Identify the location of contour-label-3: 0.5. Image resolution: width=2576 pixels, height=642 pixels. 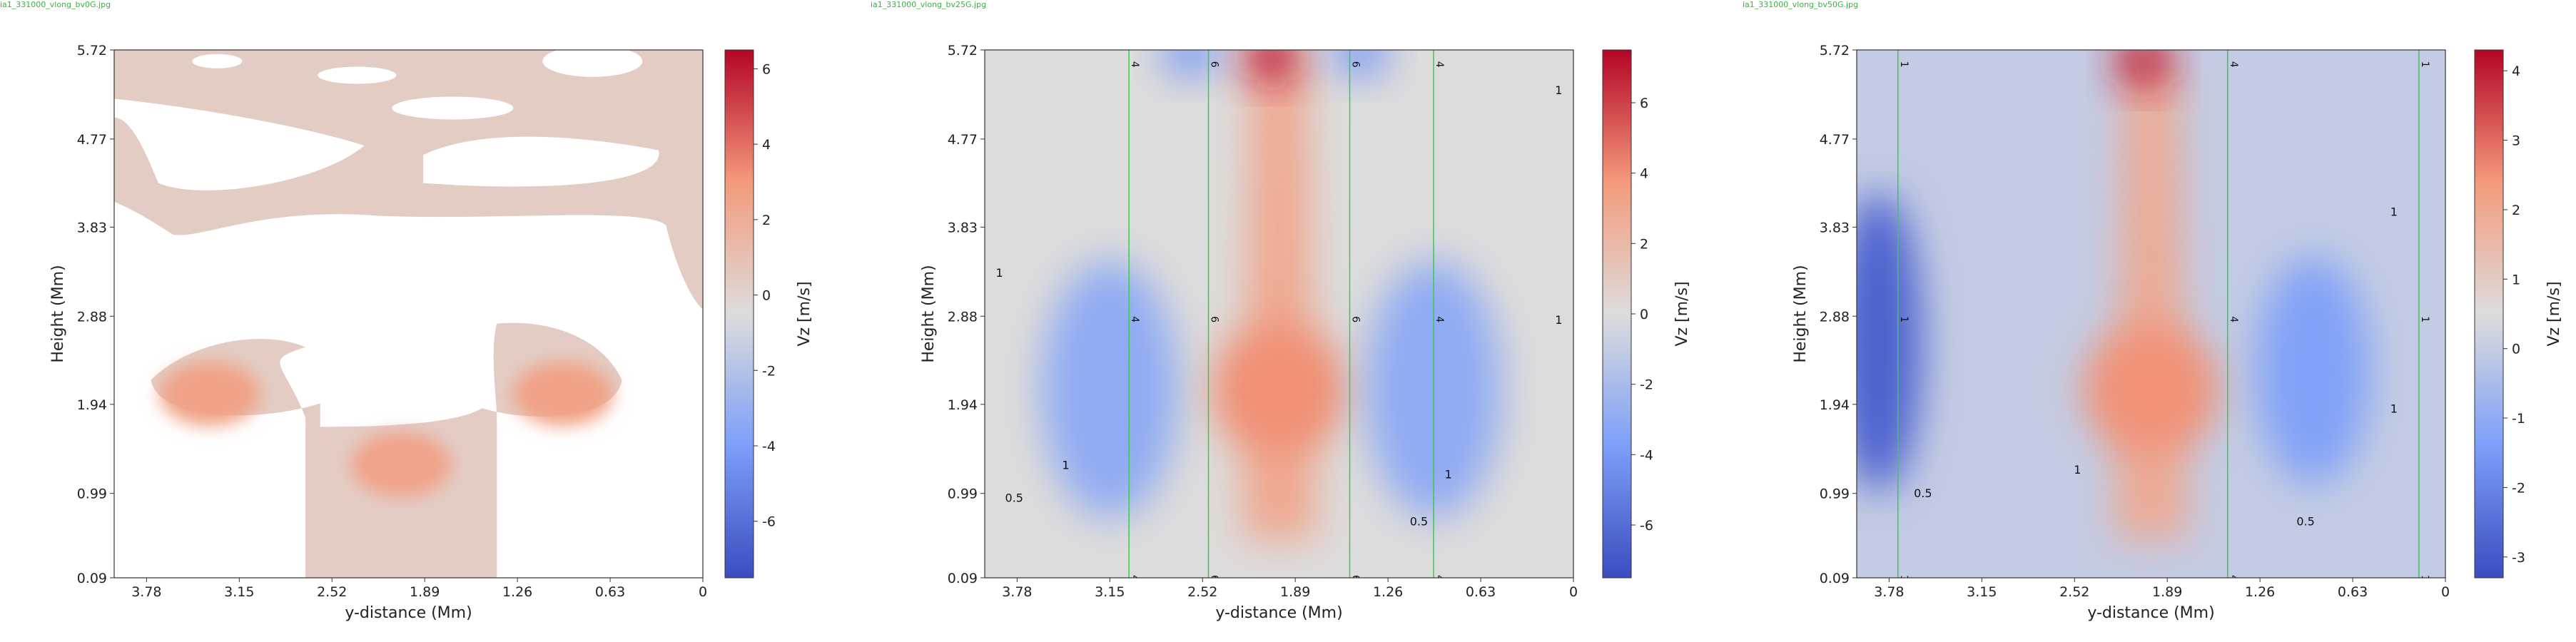
(2305, 521).